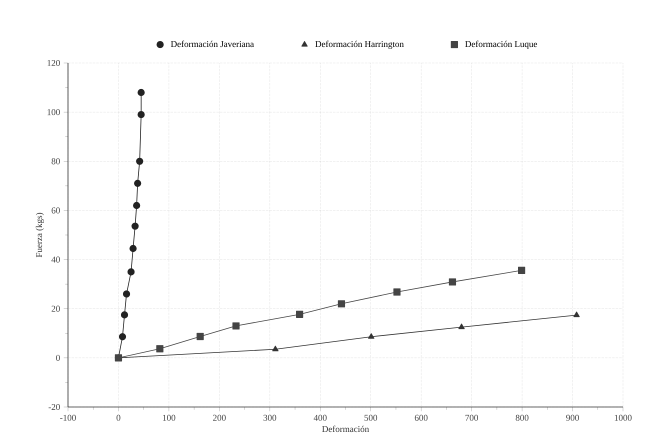  Describe the element at coordinates (56, 309) in the screenshot. I see `y-tick-label: 20` at that location.